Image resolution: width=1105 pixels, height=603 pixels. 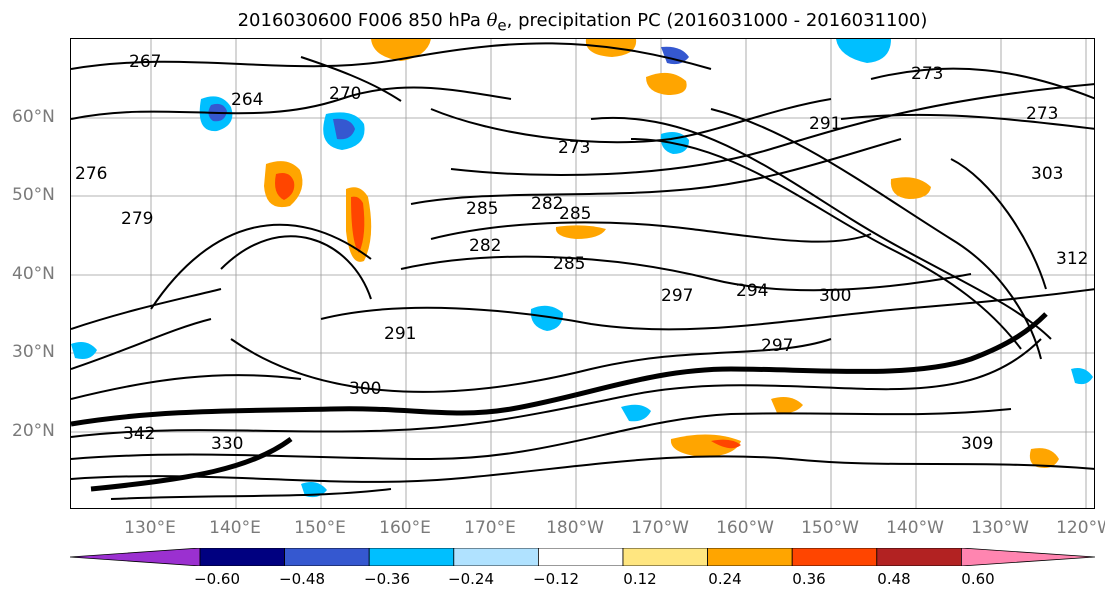 What do you see at coordinates (745, 528) in the screenshot?
I see `lon-label: 160°W` at bounding box center [745, 528].